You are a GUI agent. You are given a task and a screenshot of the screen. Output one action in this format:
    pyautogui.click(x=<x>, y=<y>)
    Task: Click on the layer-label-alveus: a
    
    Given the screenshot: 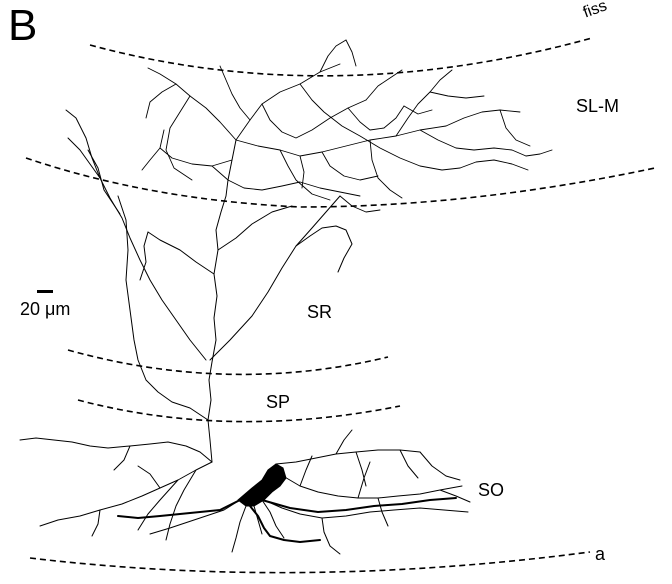 What is the action you would take?
    pyautogui.click(x=600, y=554)
    